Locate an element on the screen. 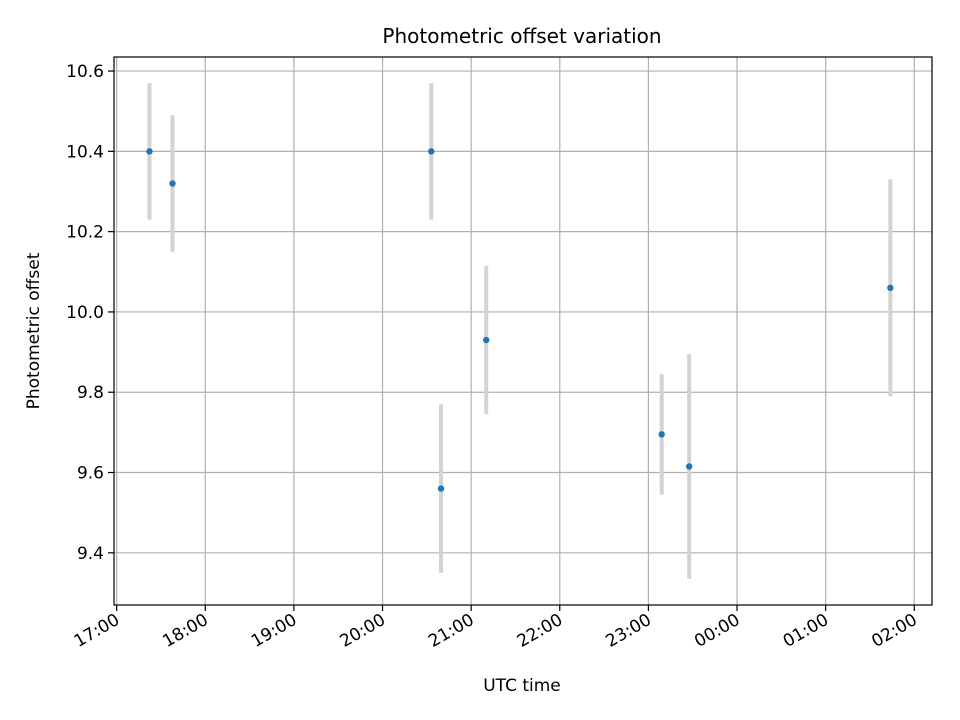  y-tick-label: 9.6 is located at coordinates (90, 474).